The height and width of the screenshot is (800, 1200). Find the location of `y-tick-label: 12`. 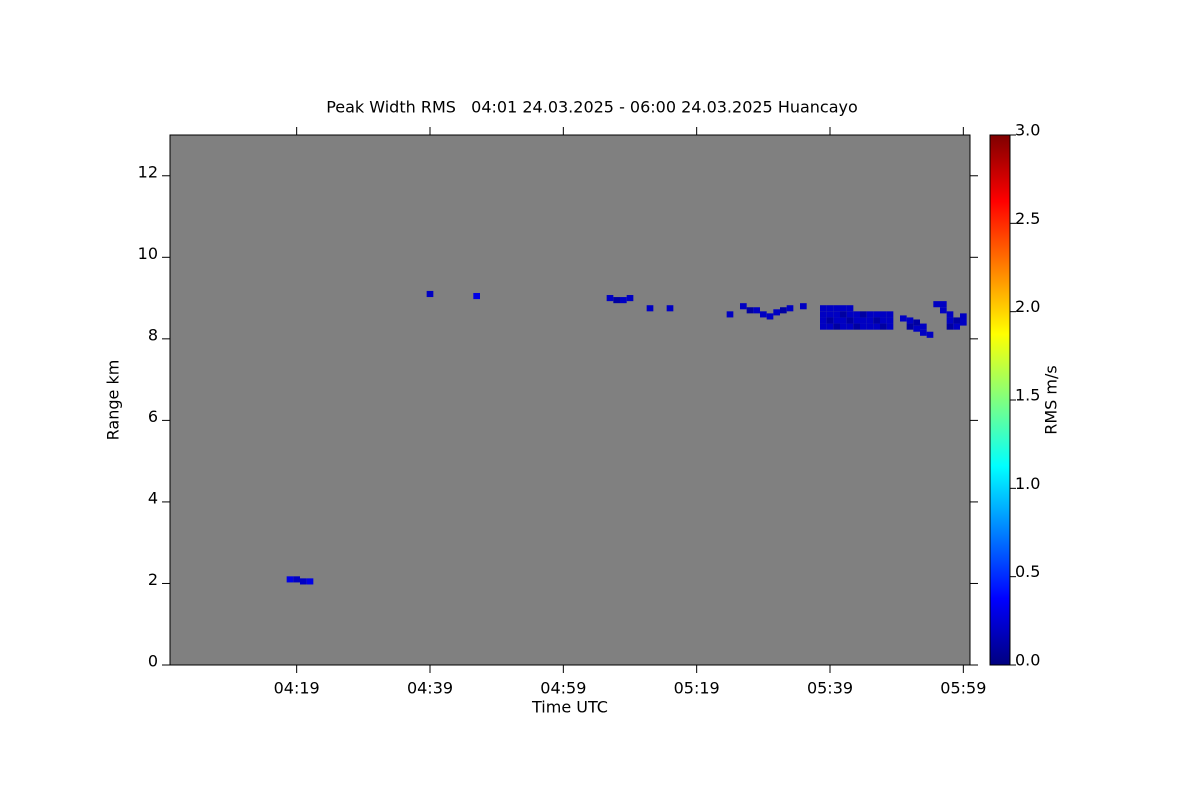

y-tick-label: 12 is located at coordinates (148, 171).